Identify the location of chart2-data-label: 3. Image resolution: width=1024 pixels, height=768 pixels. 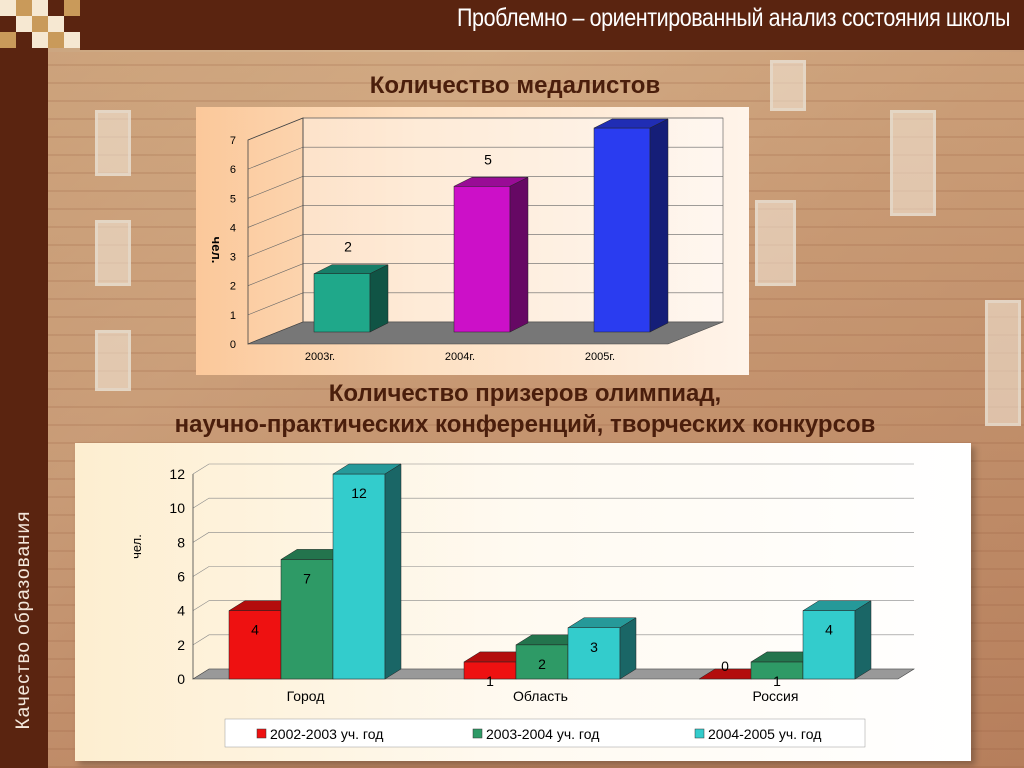
(594, 647).